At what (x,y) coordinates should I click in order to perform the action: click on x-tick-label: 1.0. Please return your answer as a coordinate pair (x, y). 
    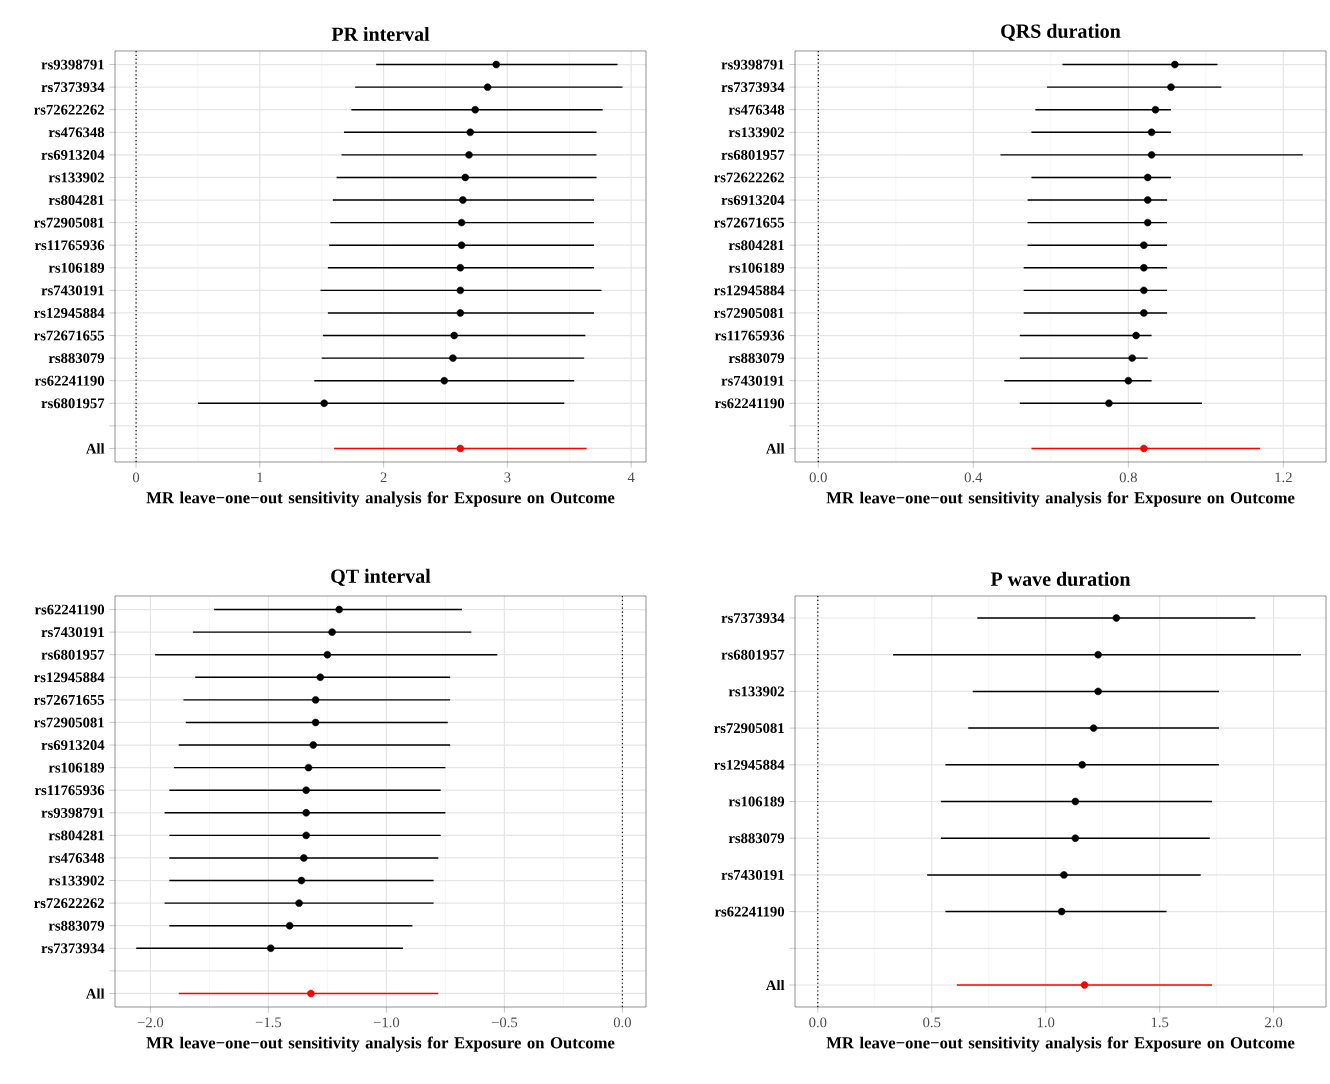
    Looking at the image, I should click on (1046, 1022).